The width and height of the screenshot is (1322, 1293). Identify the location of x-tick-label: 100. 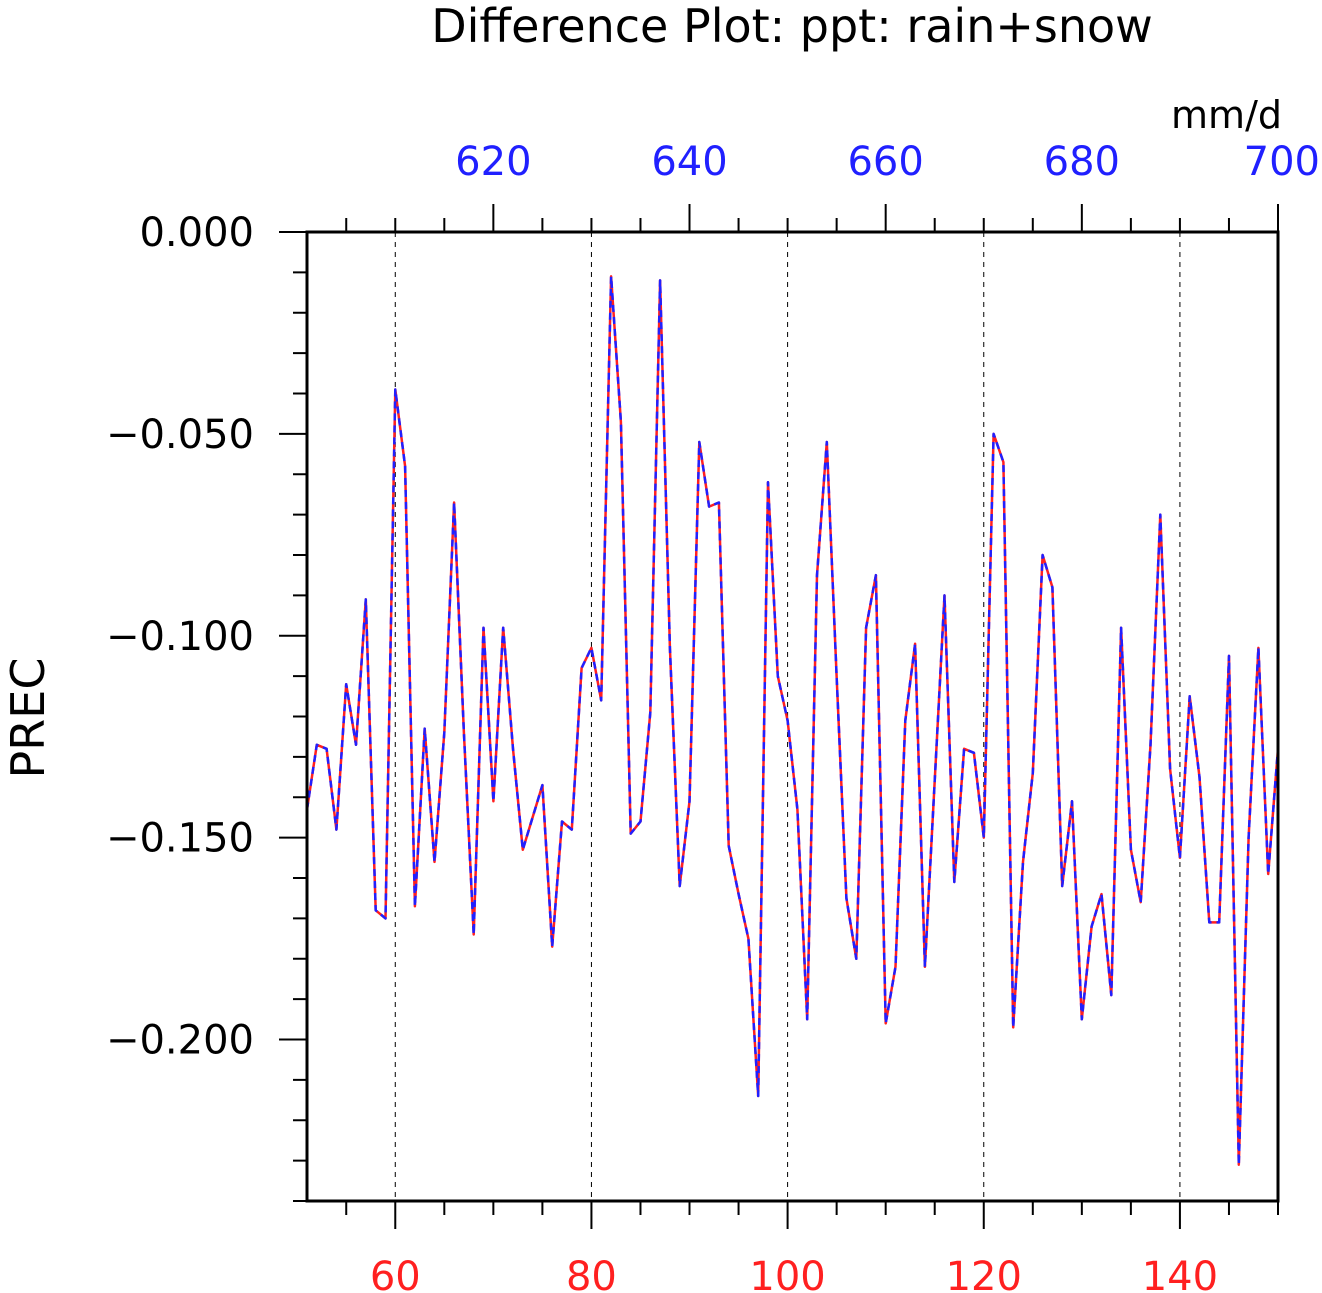
(787, 1273).